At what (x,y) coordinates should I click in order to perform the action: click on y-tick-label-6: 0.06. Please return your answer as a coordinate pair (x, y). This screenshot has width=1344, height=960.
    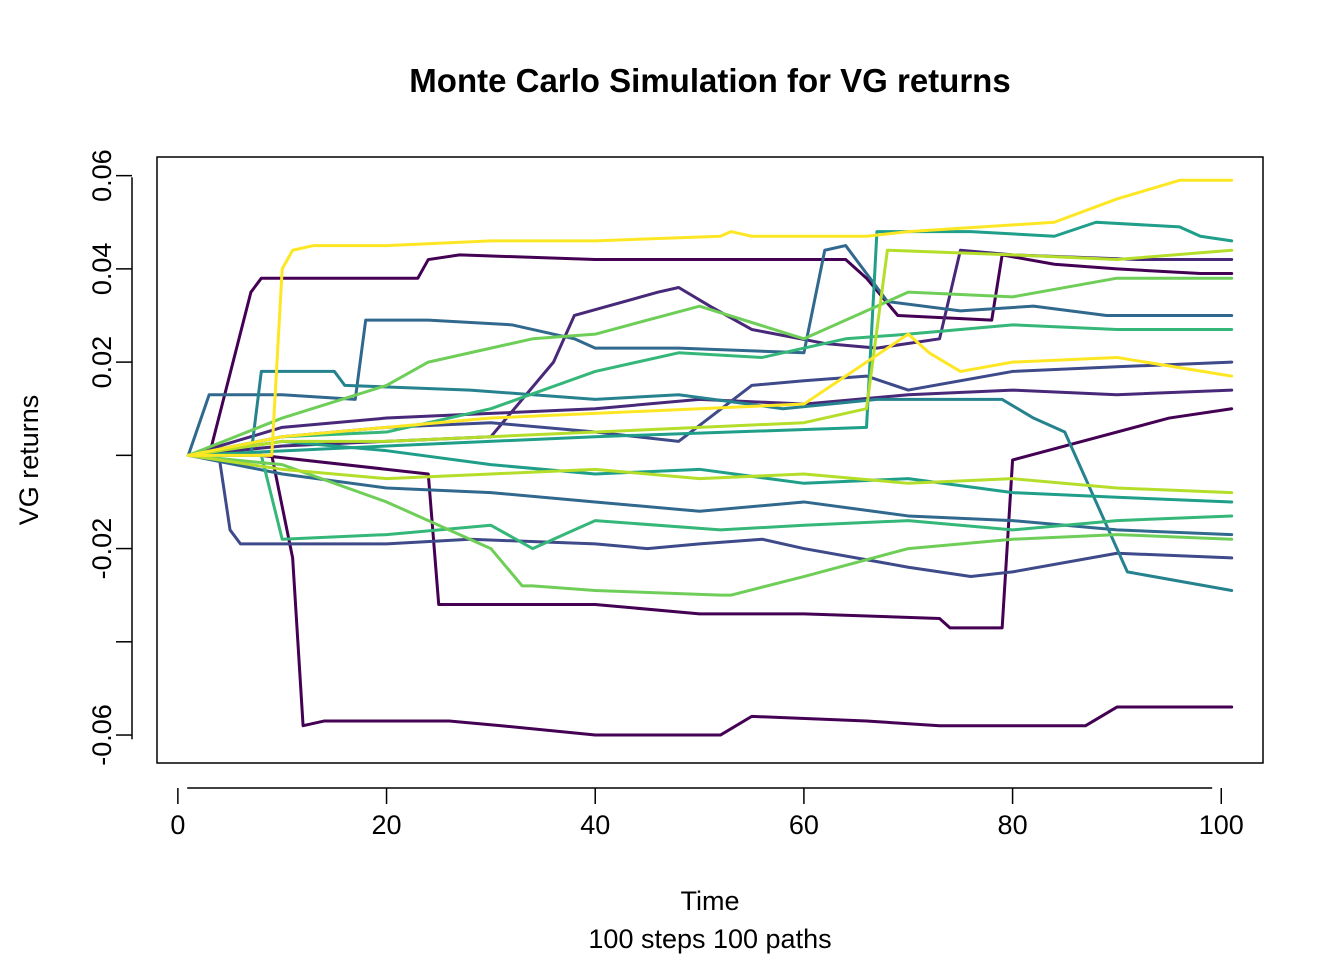
    Looking at the image, I should click on (102, 175).